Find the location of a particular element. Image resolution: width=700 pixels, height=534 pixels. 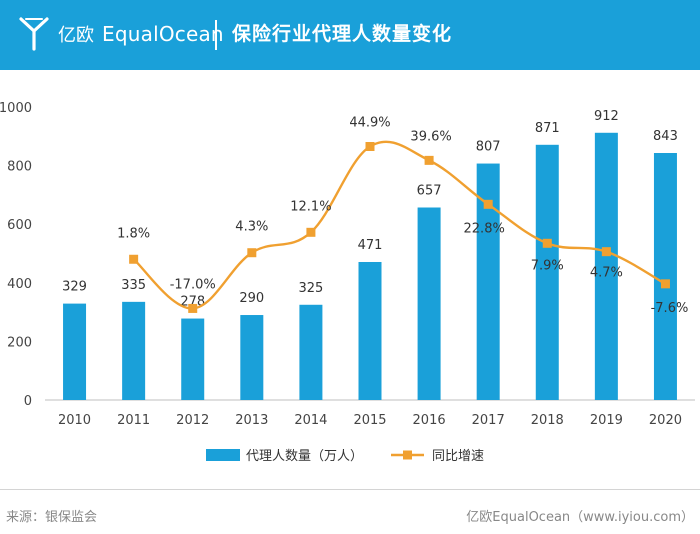

x-tick-label: 2014 is located at coordinates (310, 420).